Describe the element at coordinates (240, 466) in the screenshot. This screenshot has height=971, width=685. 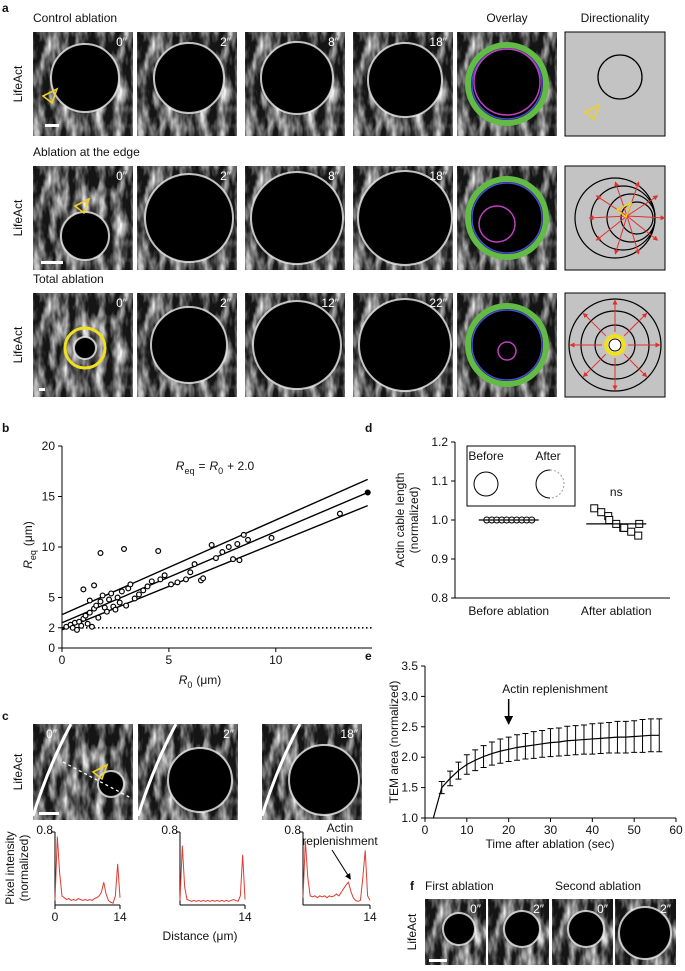
I see `text-part: + 2.0` at that location.